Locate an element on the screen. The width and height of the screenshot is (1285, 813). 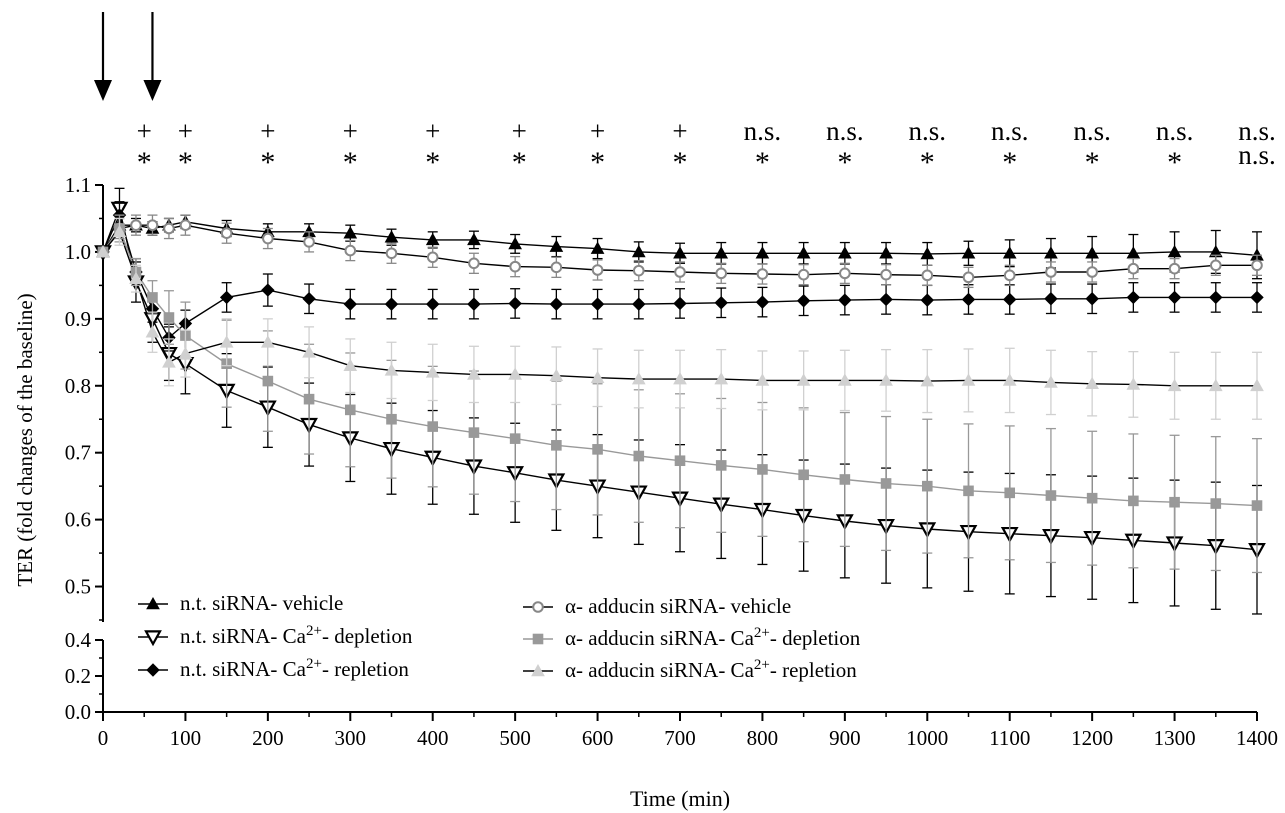
x-tick-label: 1000 is located at coordinates (927, 738).